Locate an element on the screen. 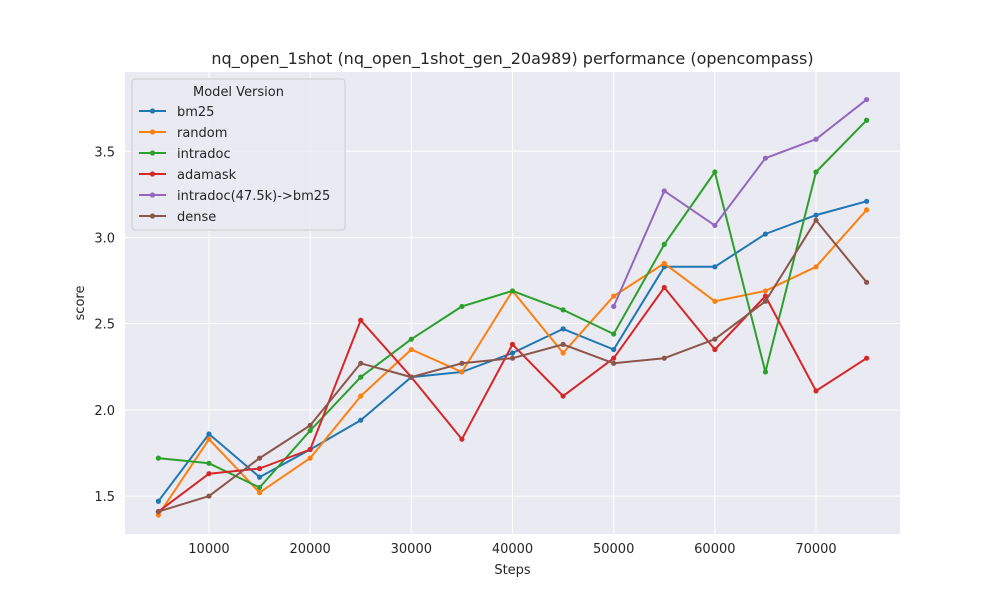 This screenshot has width=1000, height=600. x-tick-label: 30000 is located at coordinates (411, 549).